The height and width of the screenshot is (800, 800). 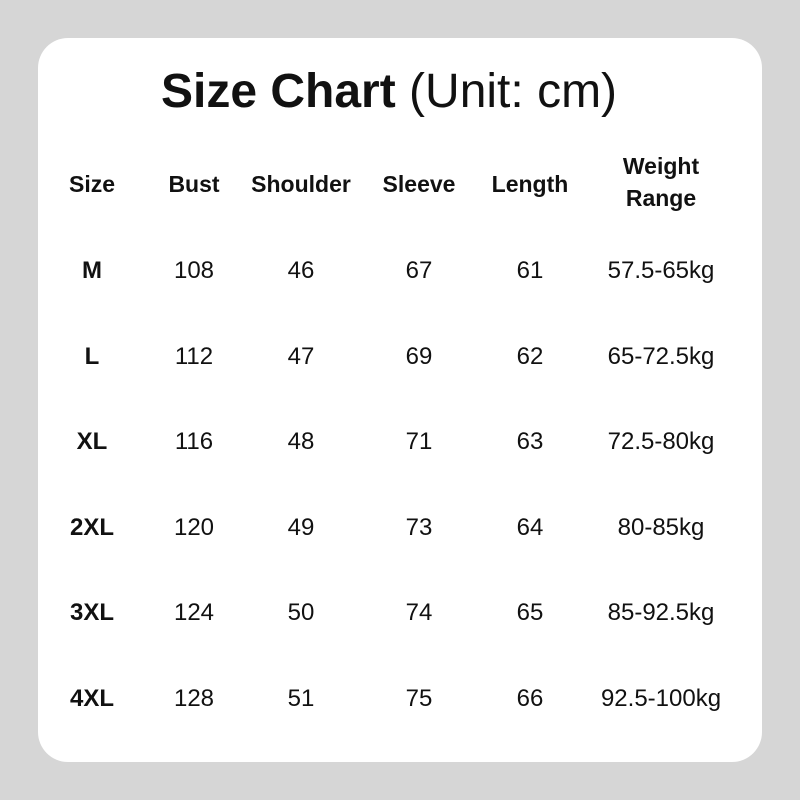 What do you see at coordinates (194, 441) in the screenshot?
I see `table-cell: 116` at bounding box center [194, 441].